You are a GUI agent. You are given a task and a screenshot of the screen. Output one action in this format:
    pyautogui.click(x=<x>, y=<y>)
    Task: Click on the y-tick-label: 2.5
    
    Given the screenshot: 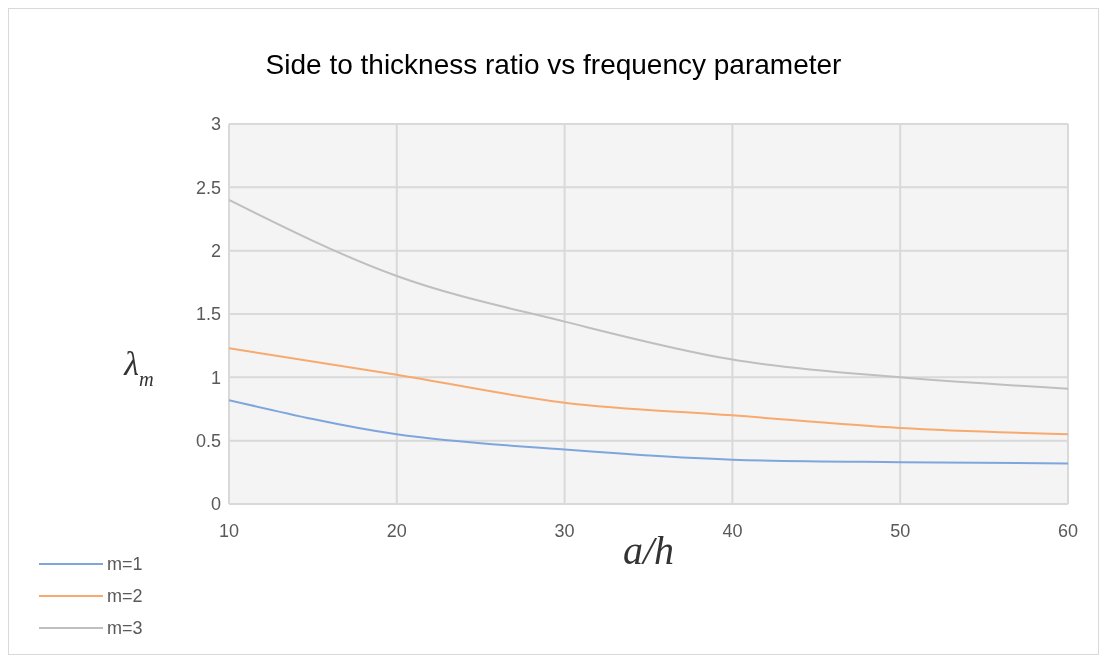 What is the action you would take?
    pyautogui.click(x=208, y=187)
    